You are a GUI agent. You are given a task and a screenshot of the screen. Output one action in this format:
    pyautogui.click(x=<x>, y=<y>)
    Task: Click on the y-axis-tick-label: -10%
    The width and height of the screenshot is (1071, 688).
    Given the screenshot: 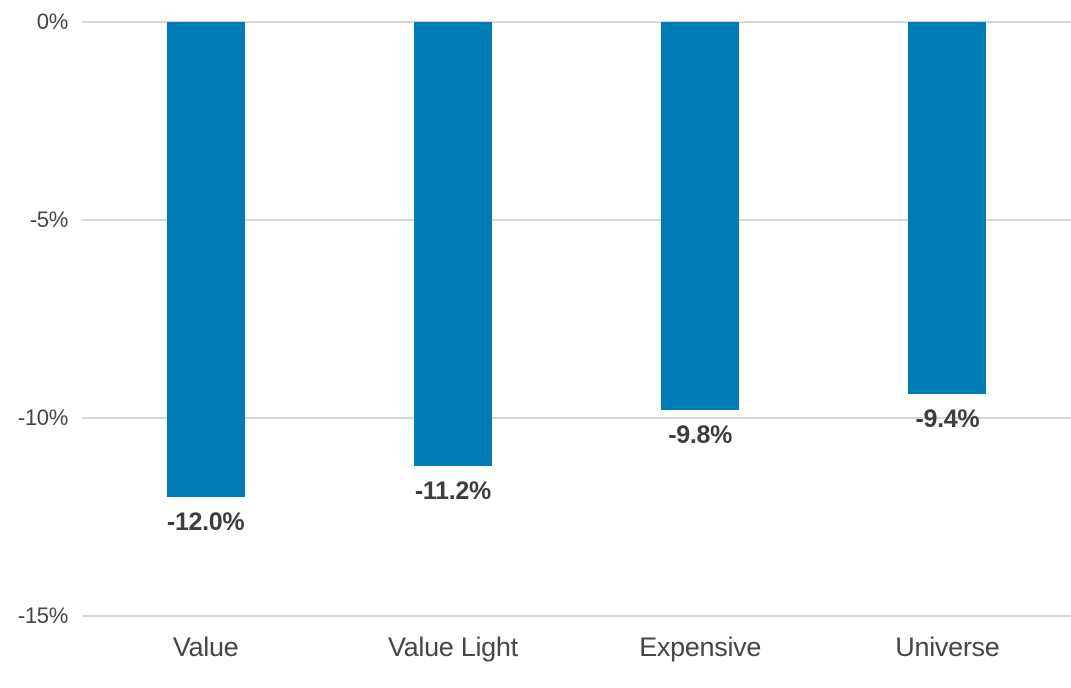 What is the action you would take?
    pyautogui.click(x=42, y=417)
    